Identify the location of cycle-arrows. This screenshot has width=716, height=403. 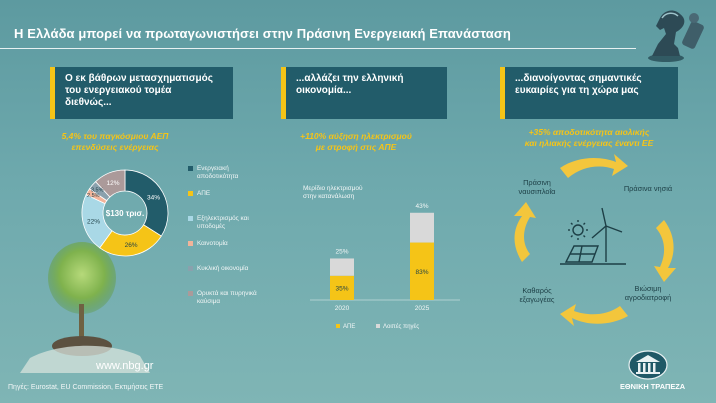
(595, 240).